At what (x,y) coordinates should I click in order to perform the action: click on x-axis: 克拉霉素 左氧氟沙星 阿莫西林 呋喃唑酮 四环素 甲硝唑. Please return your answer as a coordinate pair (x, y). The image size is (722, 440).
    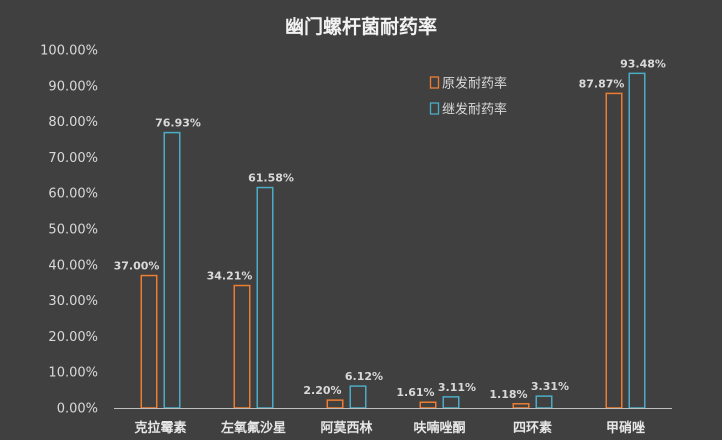
    Looking at the image, I should click on (393, 422).